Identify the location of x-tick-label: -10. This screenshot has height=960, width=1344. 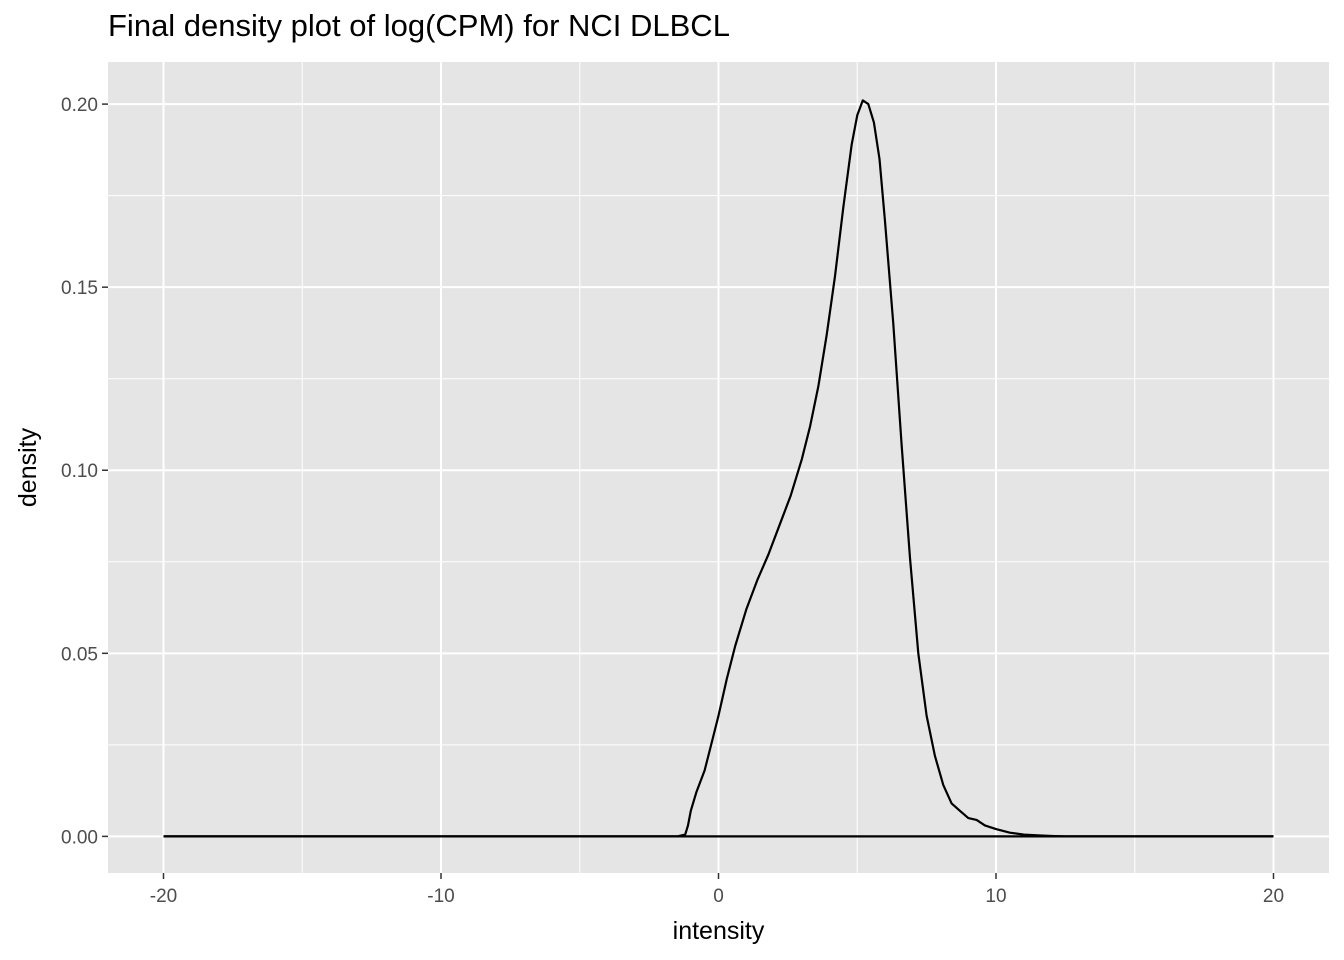
(440, 896).